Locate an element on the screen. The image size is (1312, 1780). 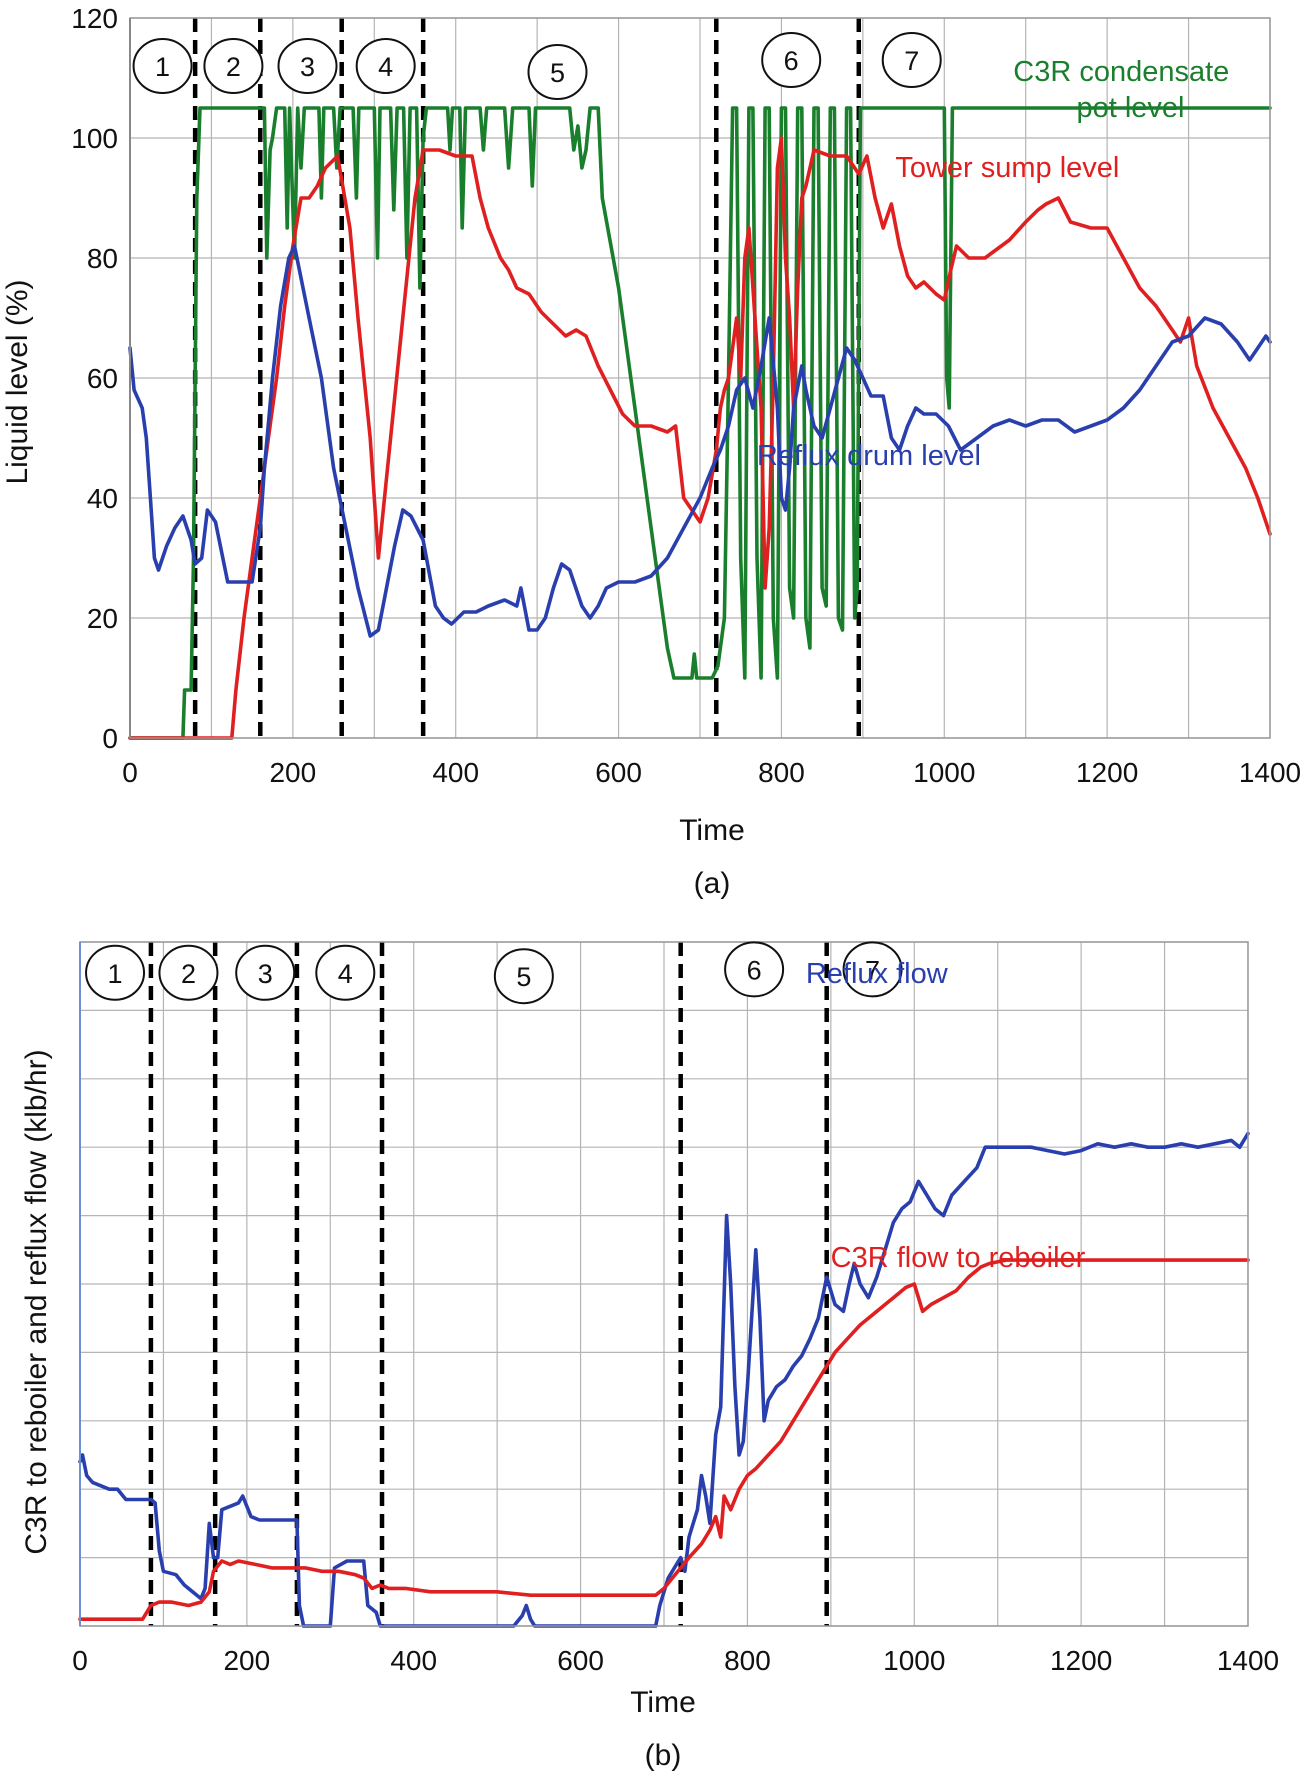
panel-b-phase-labels: 1 2 3 4 5 6 7 is located at coordinates (494, 973).